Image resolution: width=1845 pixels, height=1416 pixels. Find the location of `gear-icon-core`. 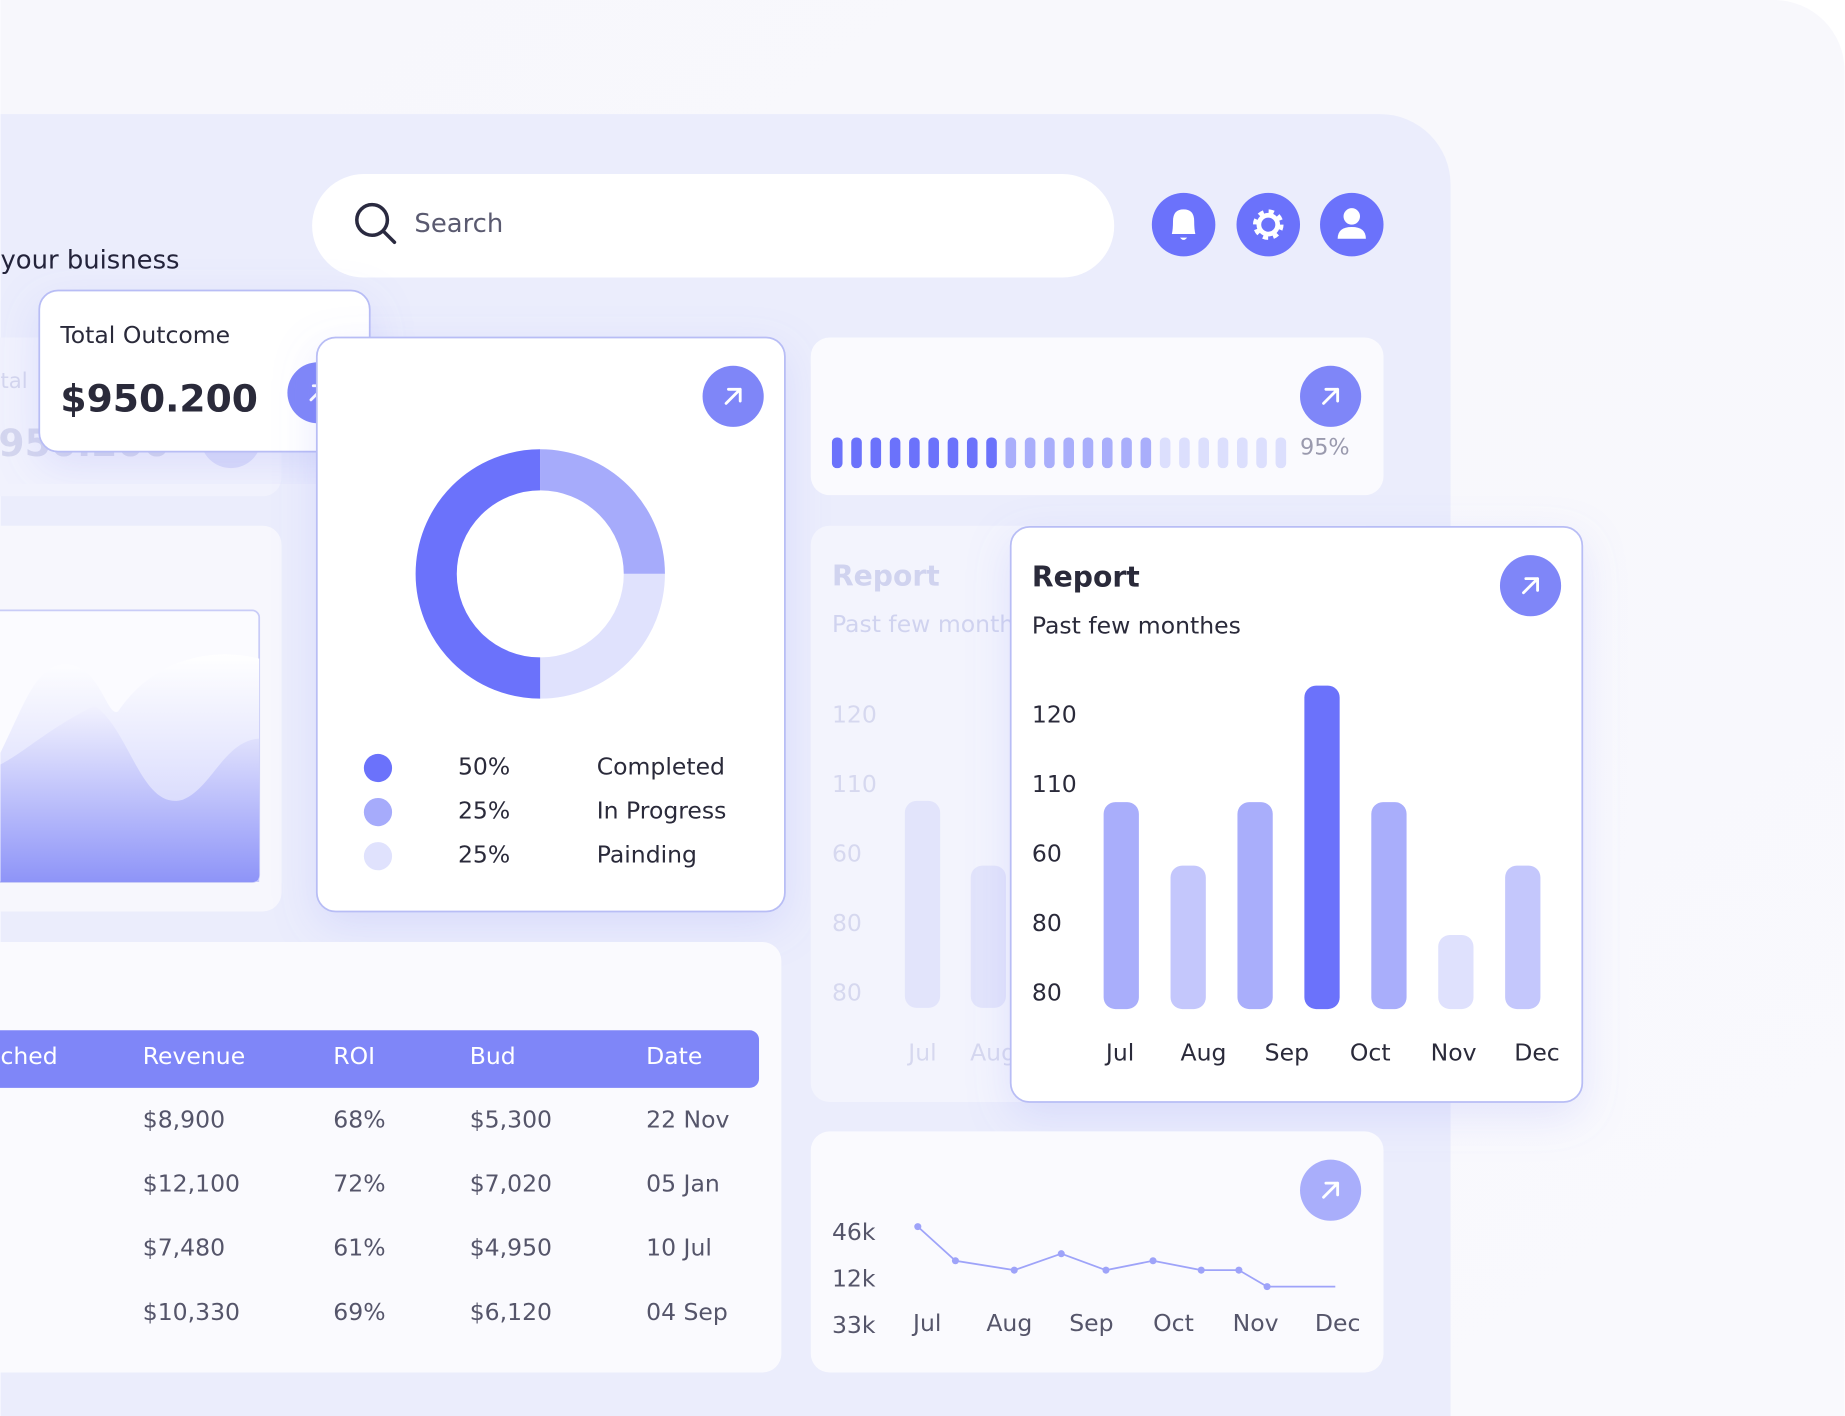

gear-icon-core is located at coordinates (1268, 224).